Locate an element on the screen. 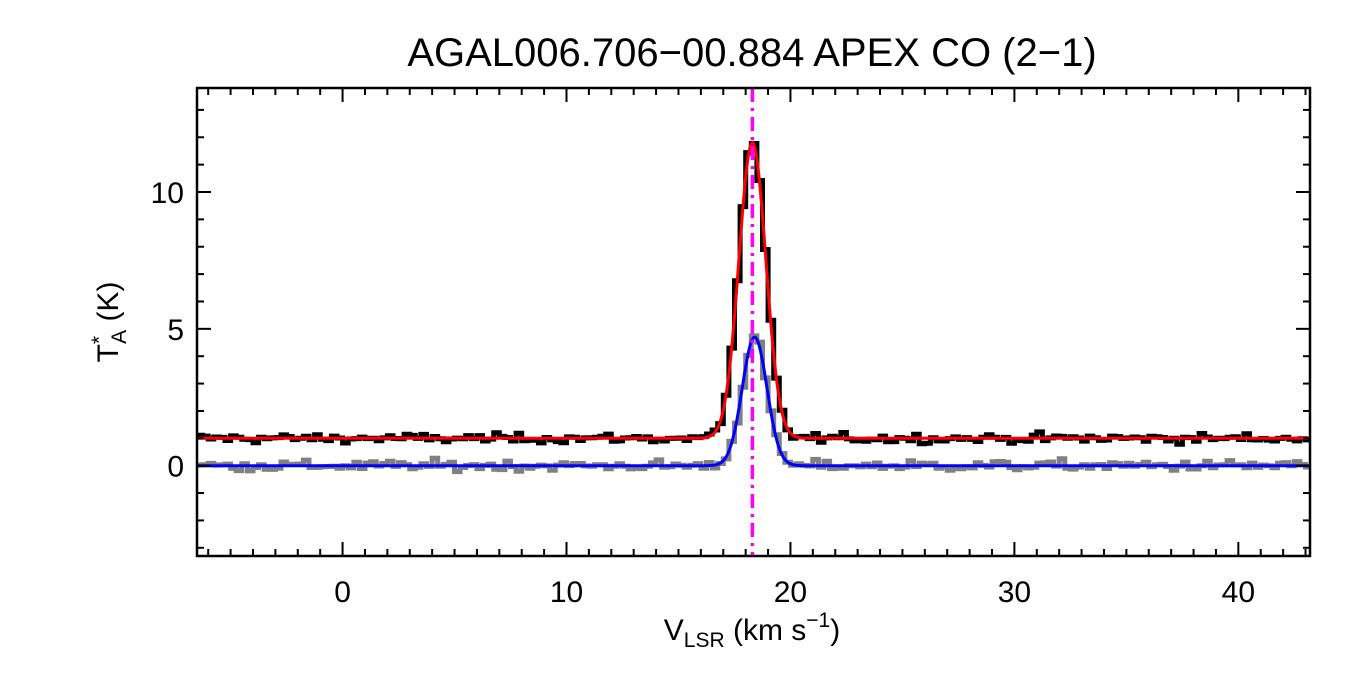  y-tick-label: 0 is located at coordinates (175, 467).